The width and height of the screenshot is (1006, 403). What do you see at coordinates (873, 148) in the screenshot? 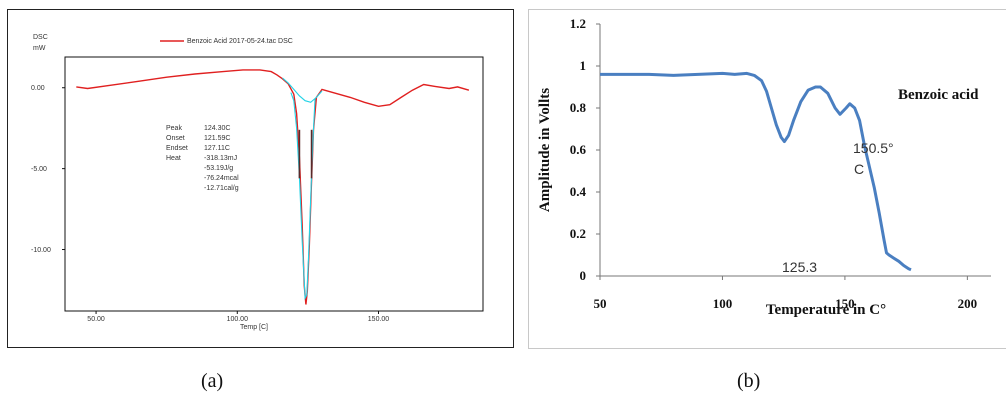
I see `annotation-peak-150-line-1: 150.5°` at bounding box center [873, 148].